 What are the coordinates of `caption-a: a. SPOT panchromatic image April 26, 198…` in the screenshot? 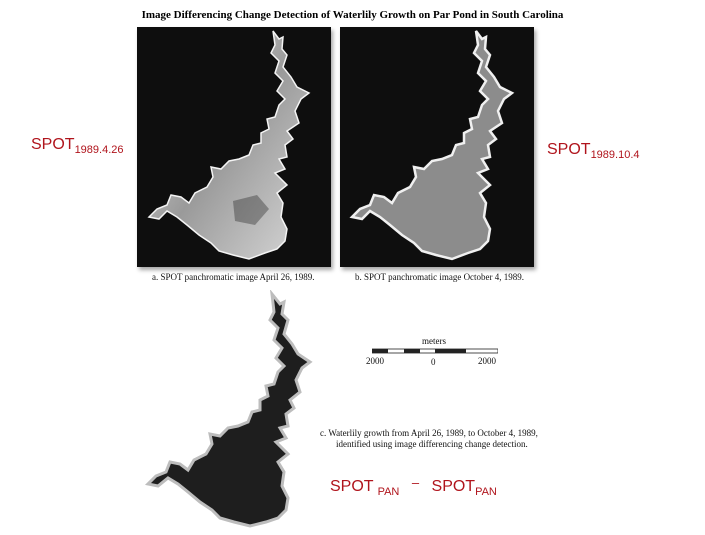 It's located at (233, 277).